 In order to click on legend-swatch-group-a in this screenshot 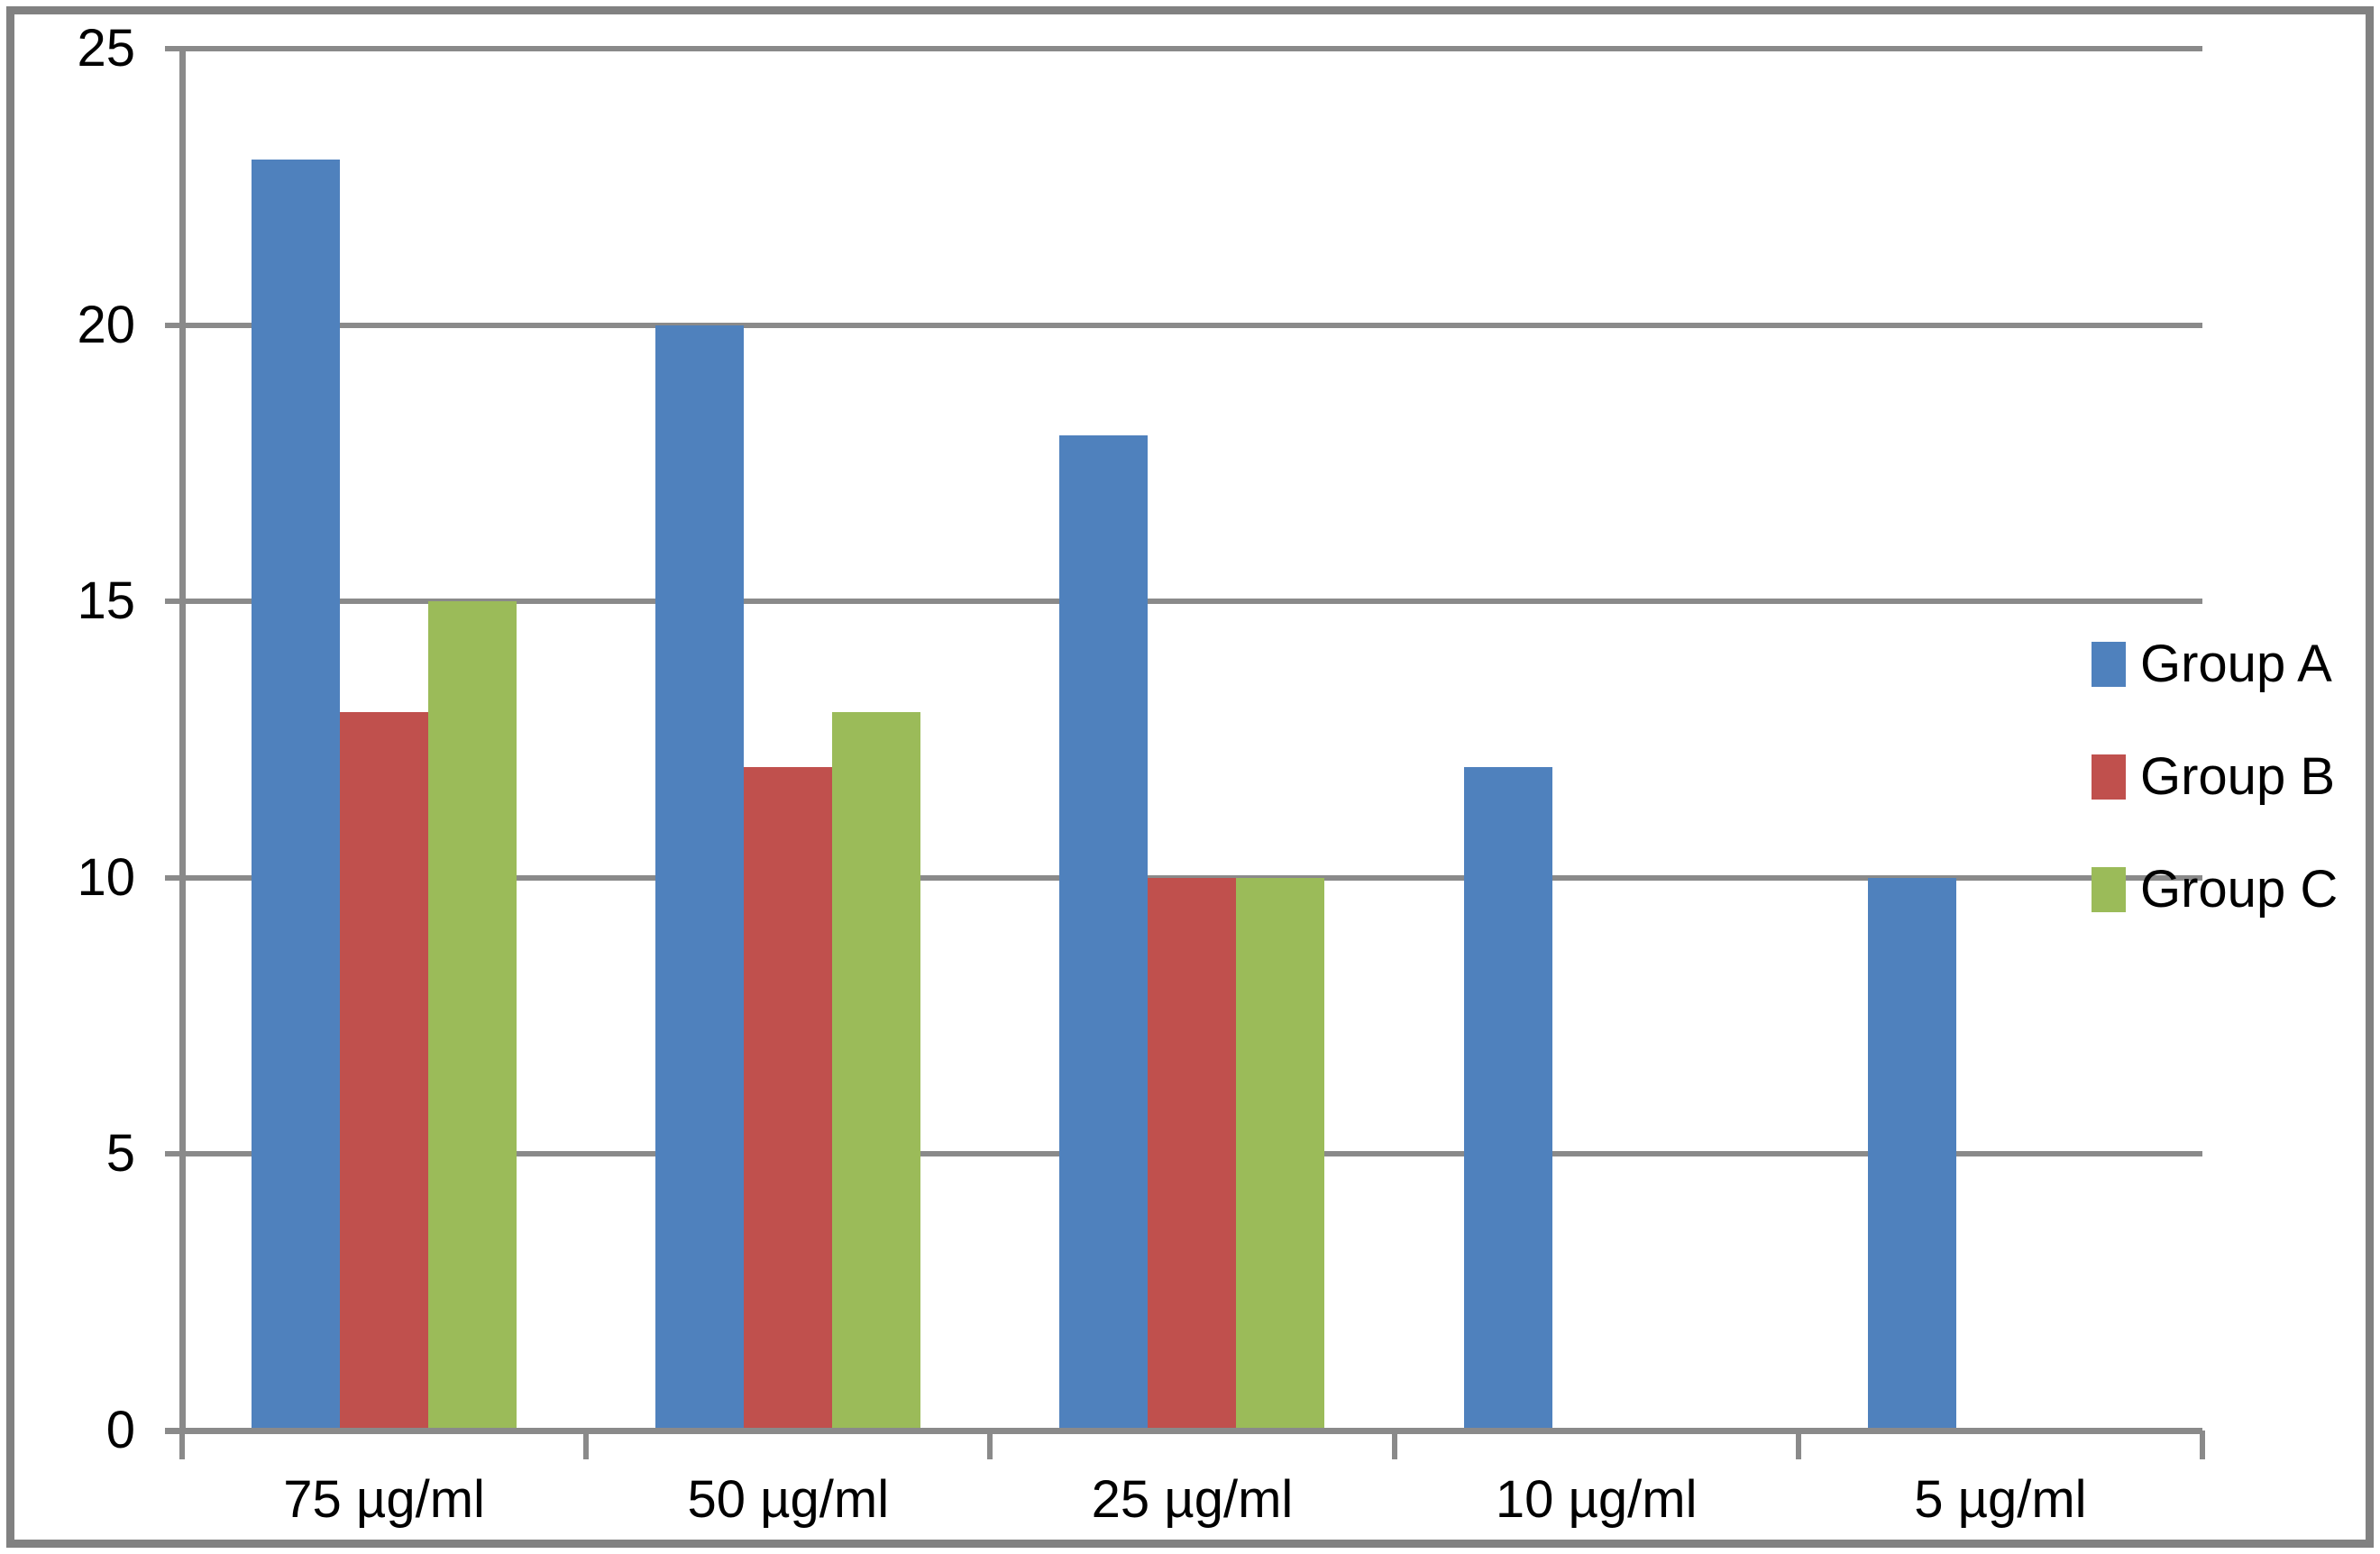, I will do `click(2109, 664)`.